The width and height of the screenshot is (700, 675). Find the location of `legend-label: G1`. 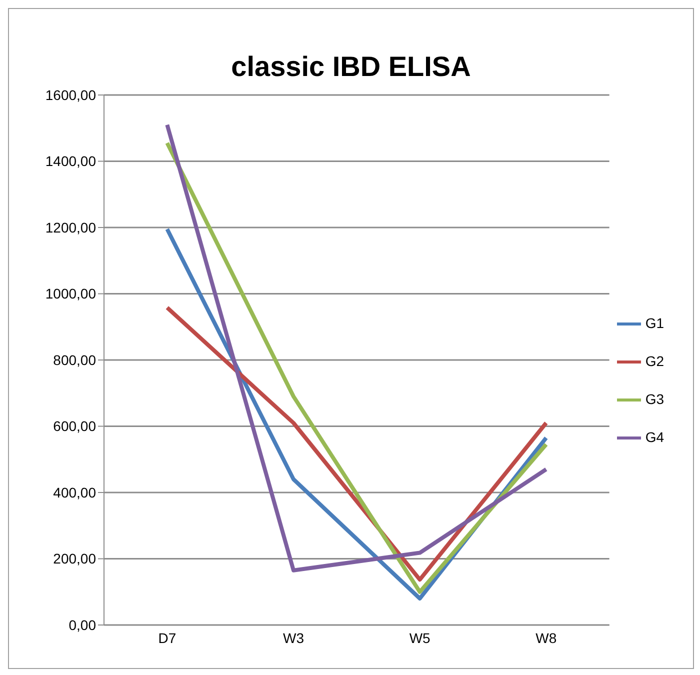

legend-label: G1 is located at coordinates (654, 323).